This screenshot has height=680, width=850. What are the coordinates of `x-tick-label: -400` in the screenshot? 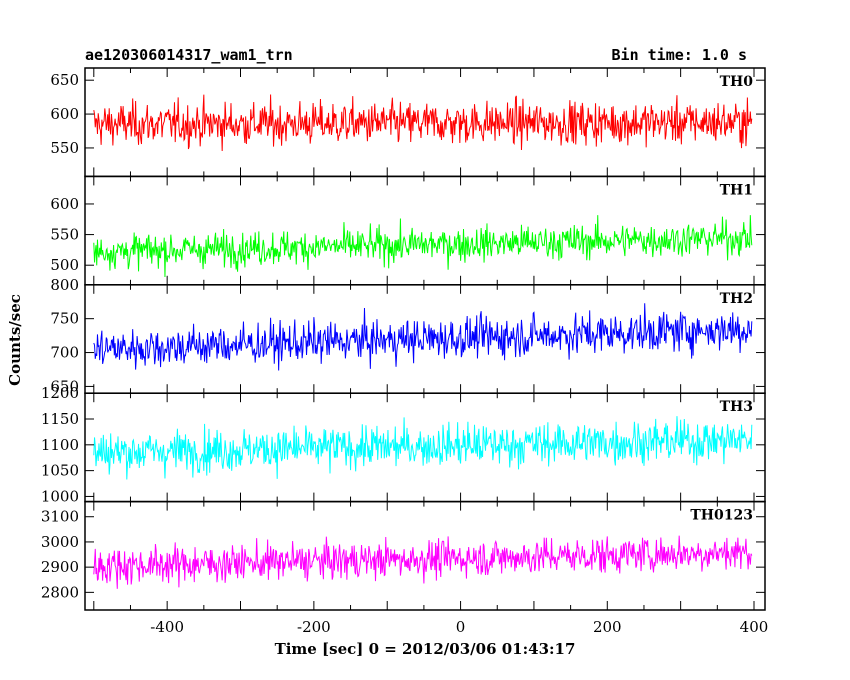 It's located at (167, 627).